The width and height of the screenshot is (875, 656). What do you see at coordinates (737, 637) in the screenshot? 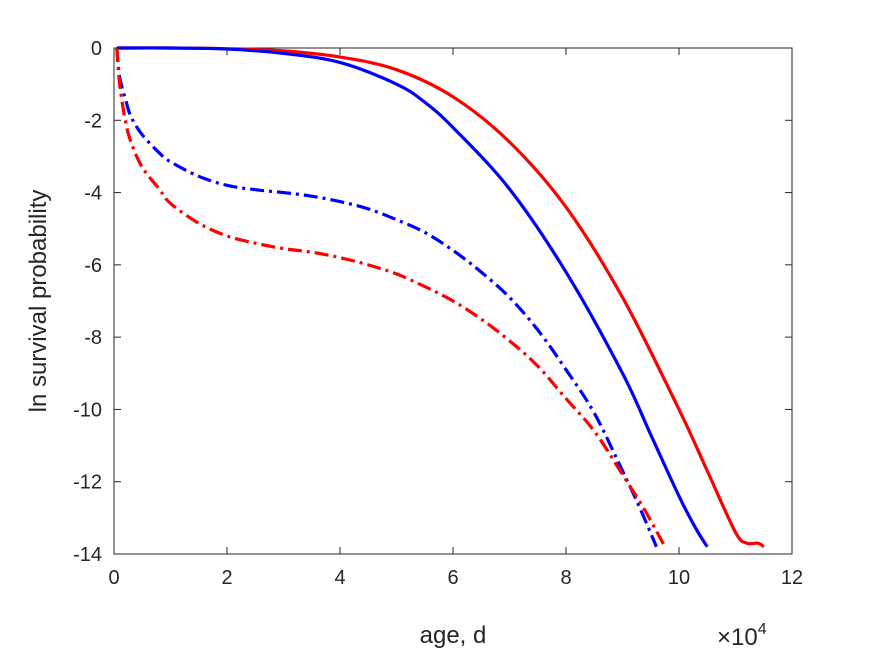
I see `x-exponent-base: ×10` at bounding box center [737, 637].